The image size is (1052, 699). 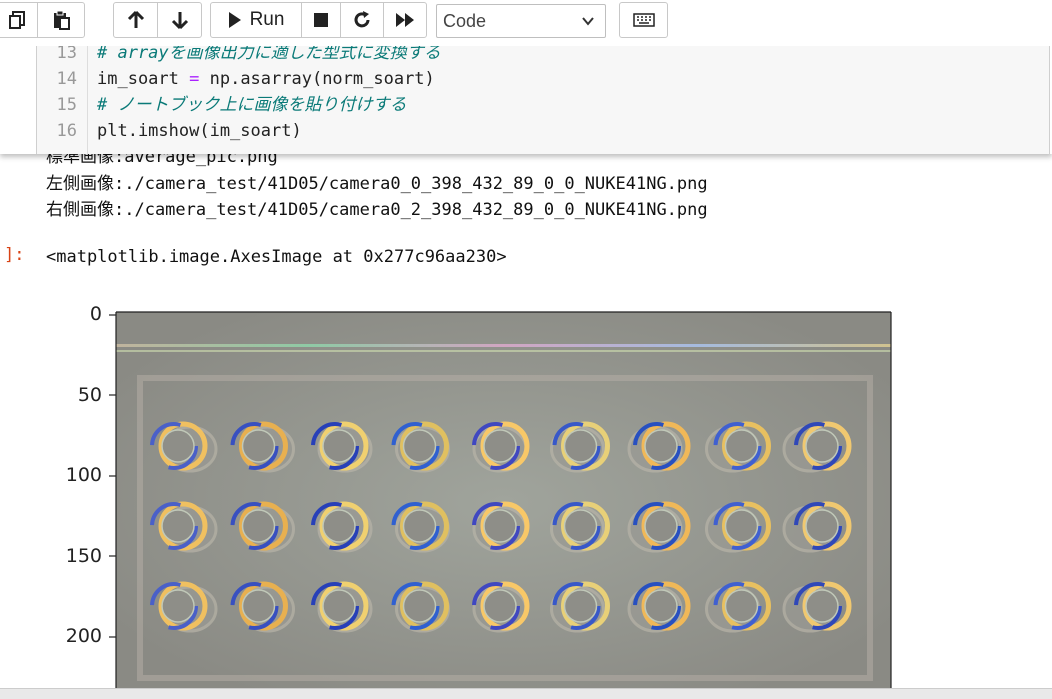 I want to click on move-group, so click(x=157, y=20).